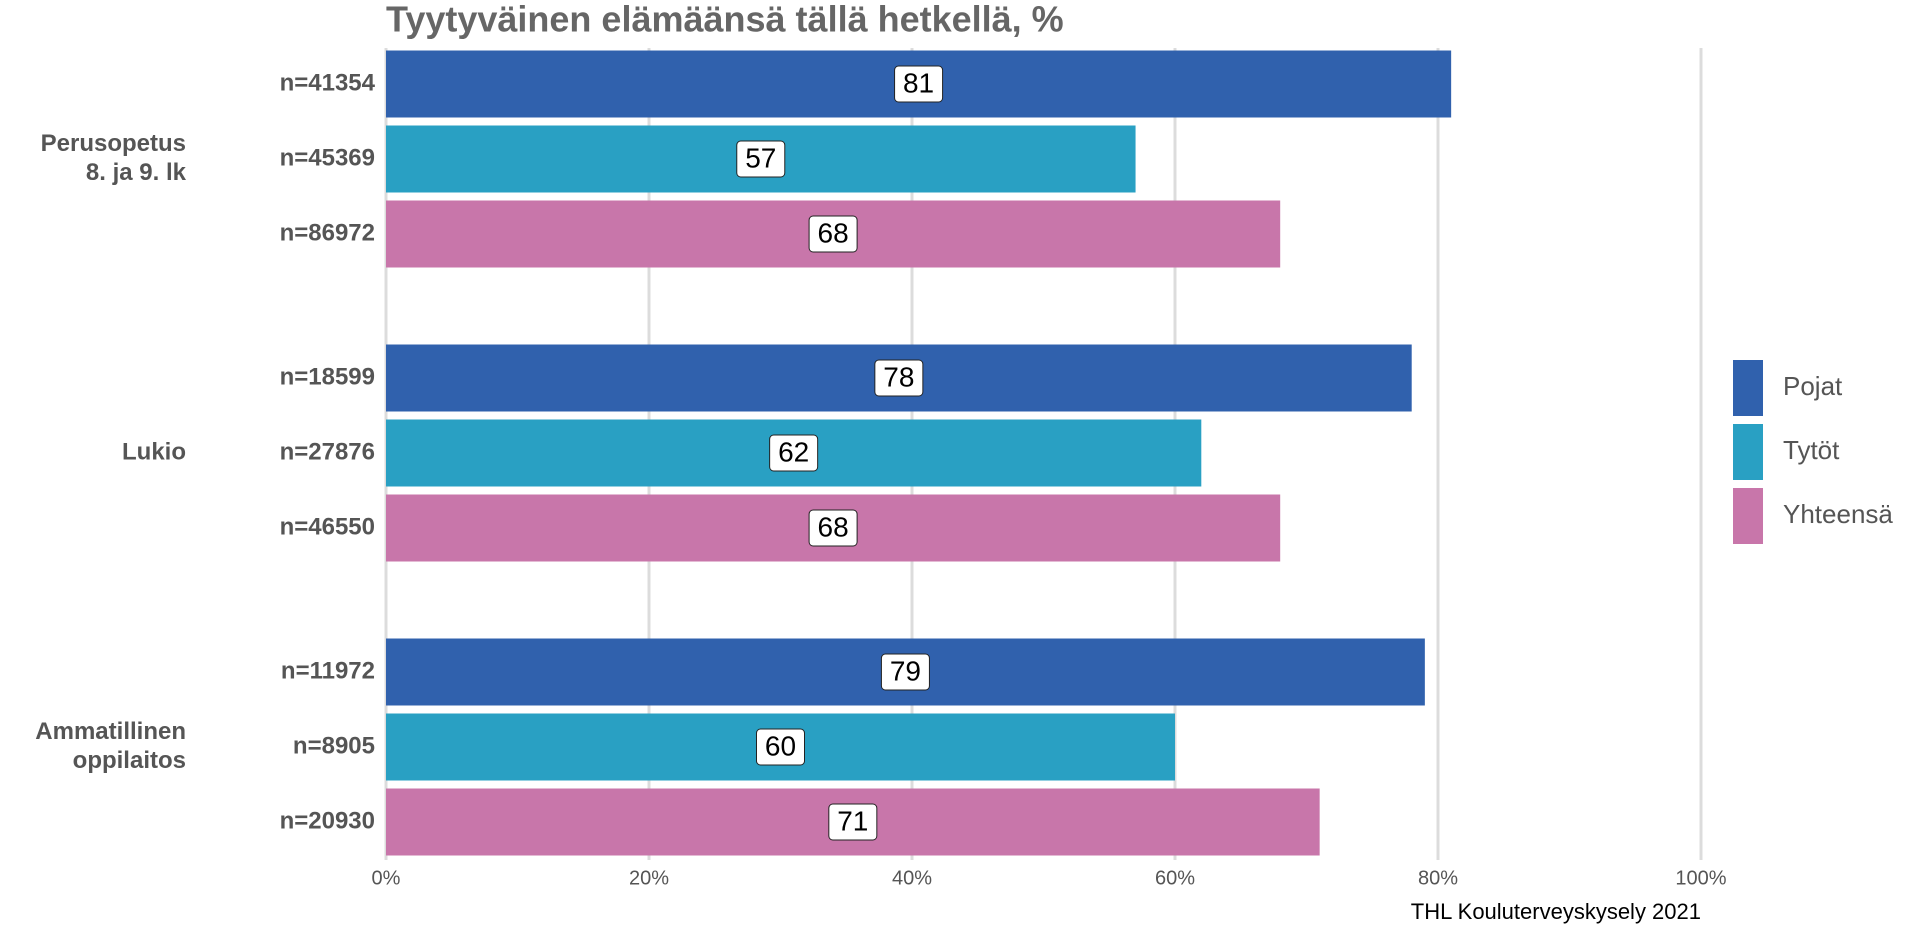  I want to click on value-label: 71, so click(852, 820).